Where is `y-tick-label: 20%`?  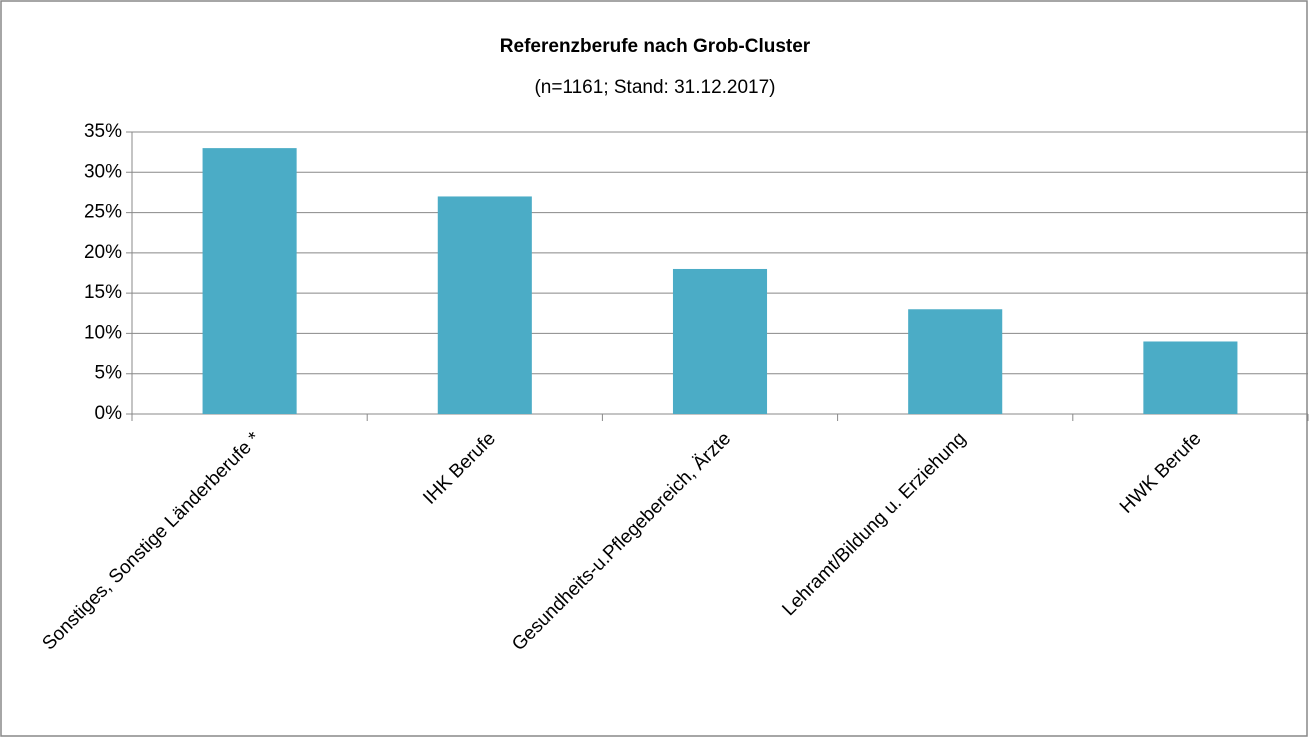 y-tick-label: 20% is located at coordinates (103, 252).